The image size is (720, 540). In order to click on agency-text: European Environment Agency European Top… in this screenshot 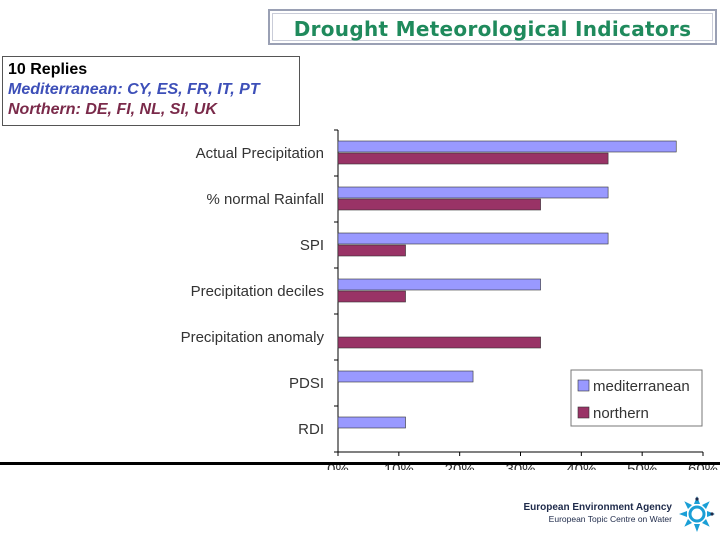, I will do `click(597, 513)`.